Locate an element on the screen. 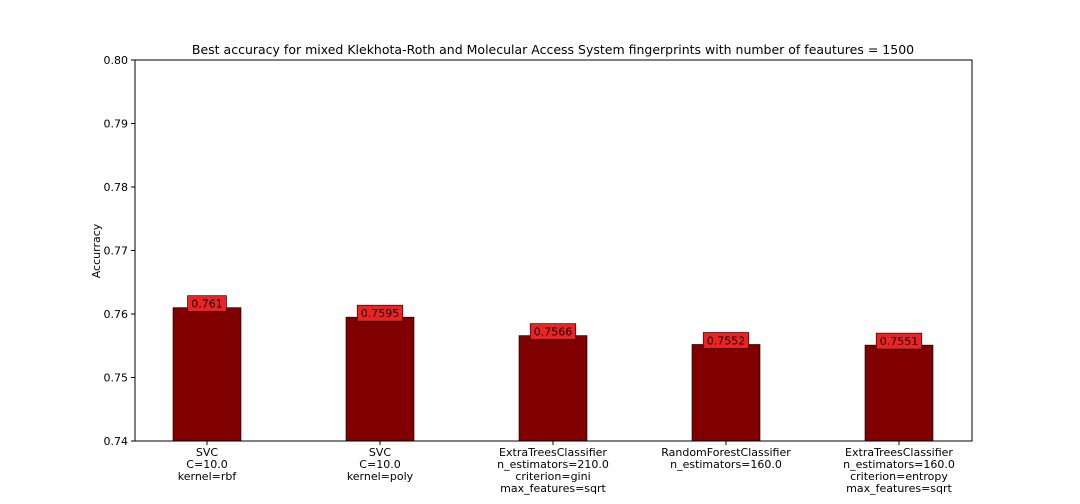 The width and height of the screenshot is (1080, 504). x-tick-label-line: criterion=entropy is located at coordinates (899, 476).